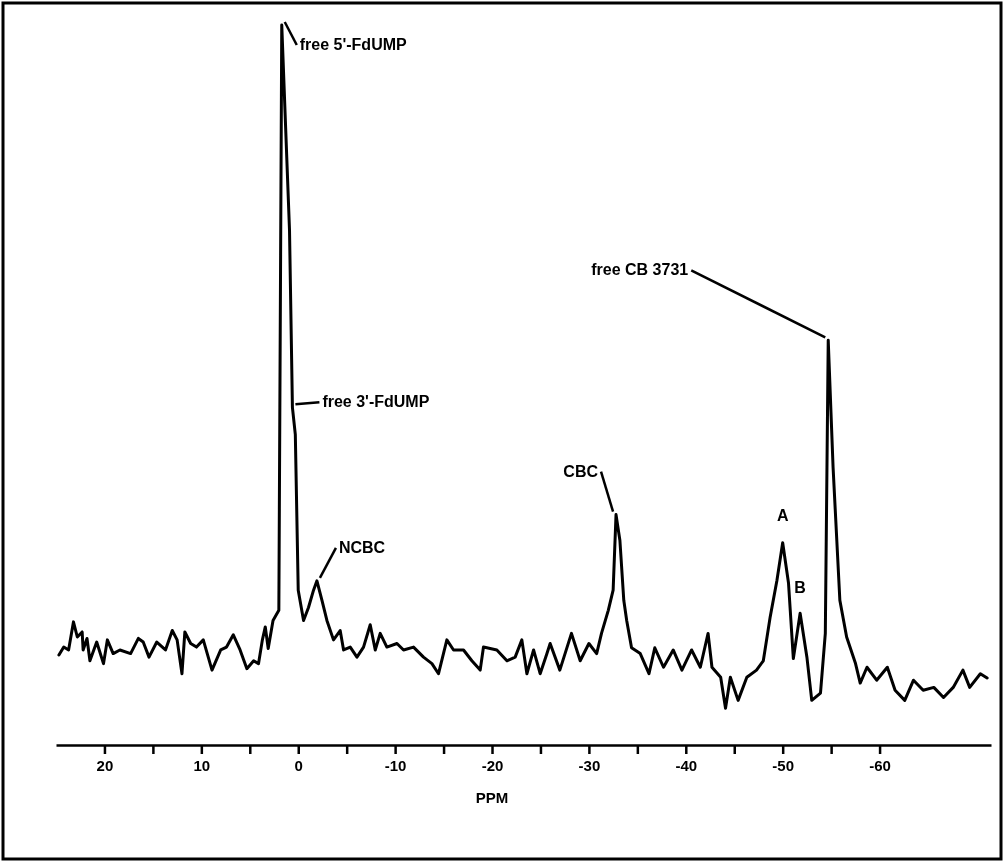  I want to click on x-axis-title: PPM, so click(492, 797).